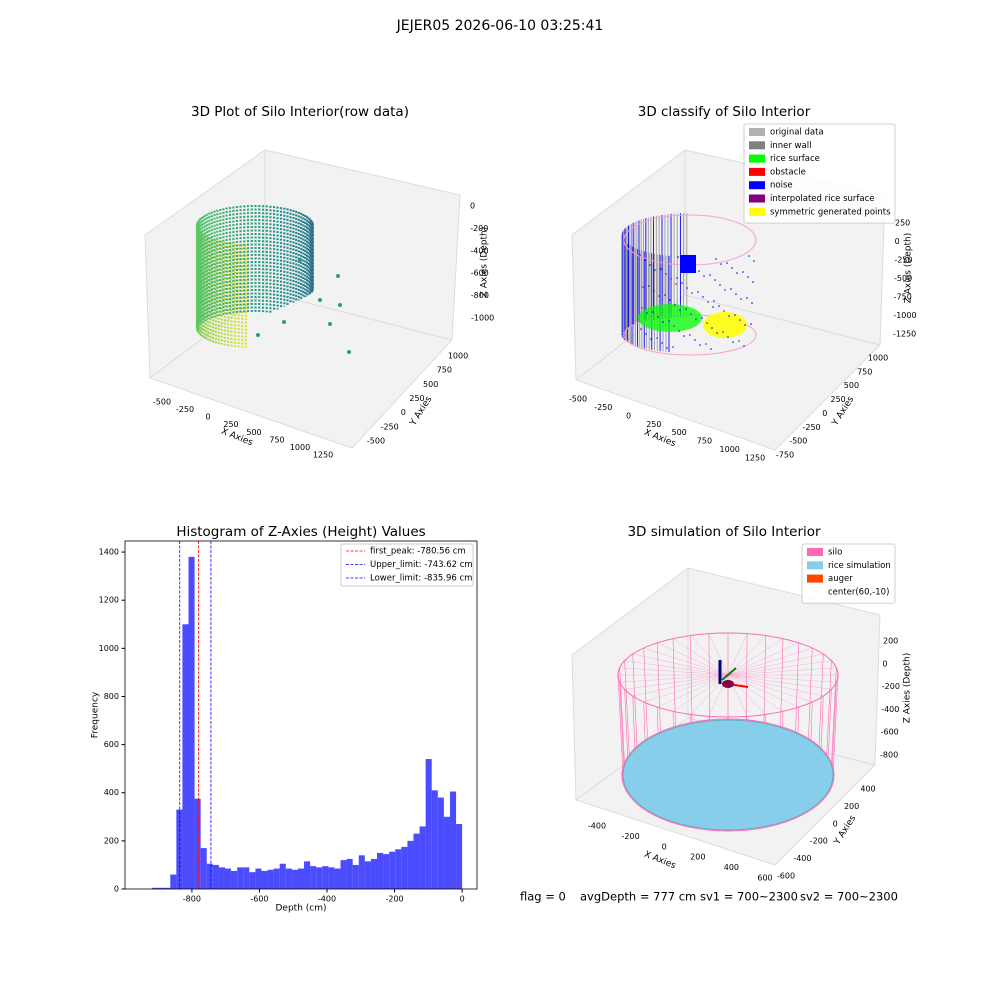  I want to click on z-tick-label: -500, so click(903, 278).